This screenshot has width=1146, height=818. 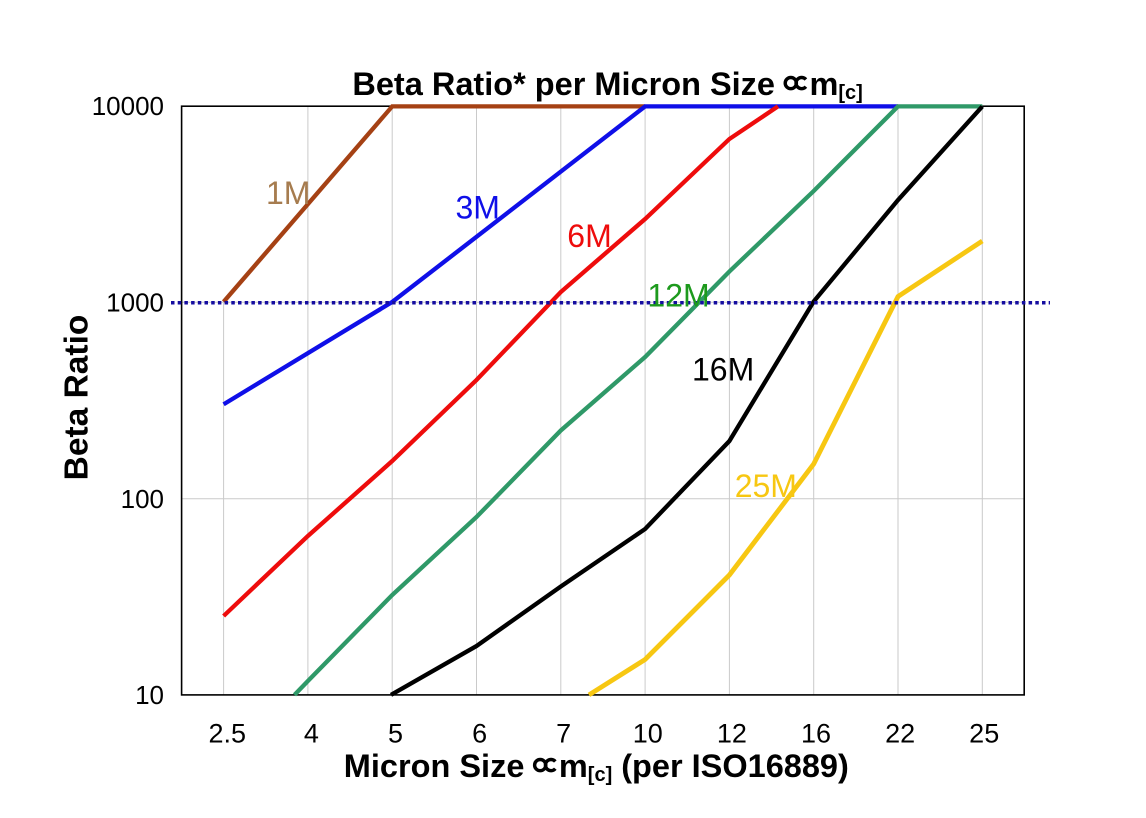 I want to click on svg-text: 25, so click(x=984, y=734).